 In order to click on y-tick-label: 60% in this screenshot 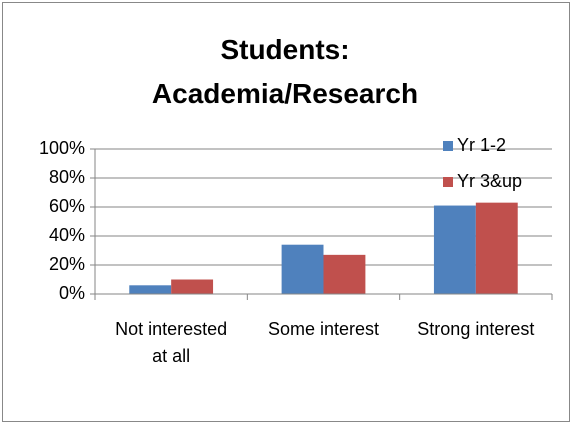, I will do `click(67, 206)`.